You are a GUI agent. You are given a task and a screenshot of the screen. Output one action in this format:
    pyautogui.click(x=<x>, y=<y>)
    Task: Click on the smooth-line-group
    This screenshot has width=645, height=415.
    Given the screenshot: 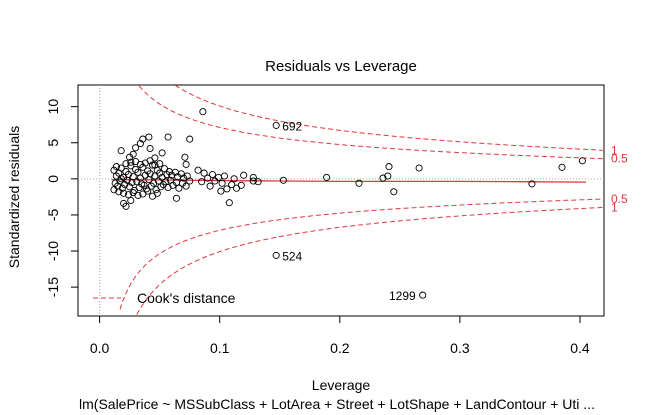 What is the action you would take?
    pyautogui.click(x=349, y=180)
    